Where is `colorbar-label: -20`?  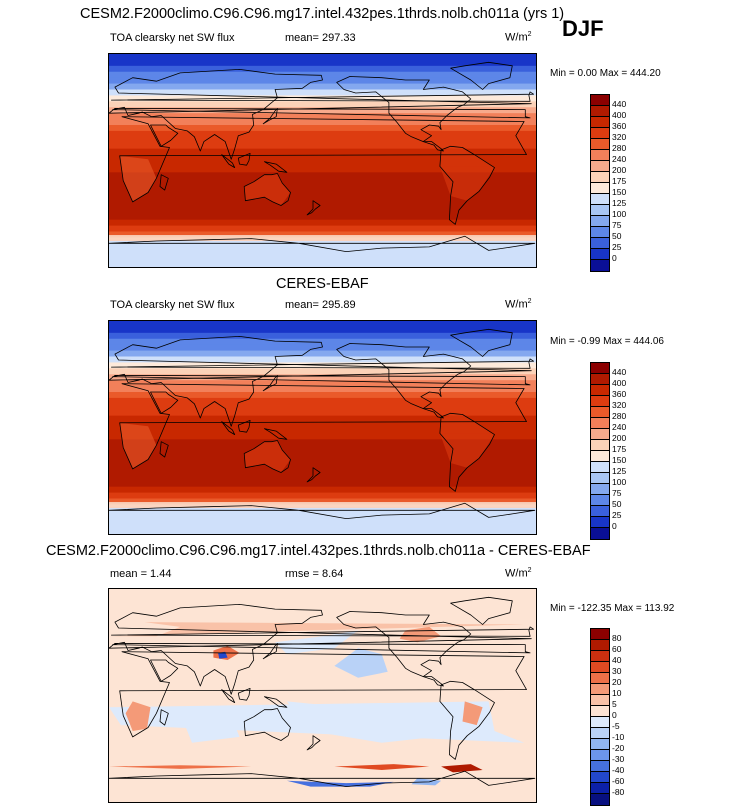
colorbar-label: -20 is located at coordinates (618, 748).